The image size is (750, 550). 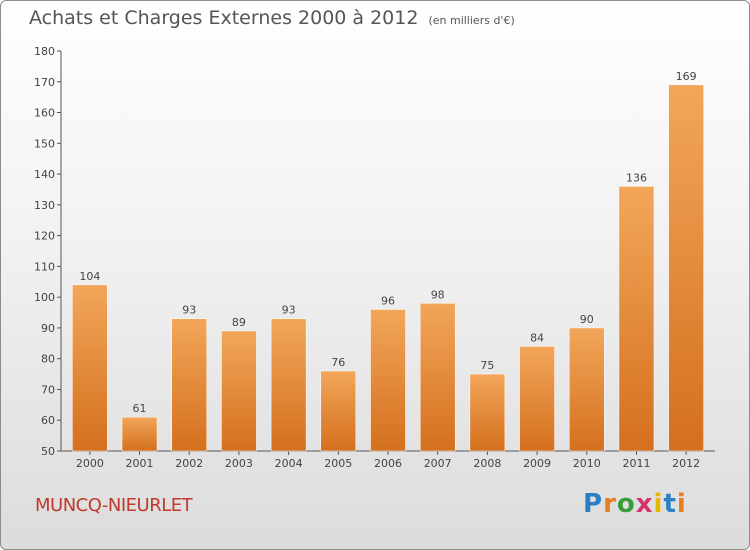 What do you see at coordinates (626, 504) in the screenshot?
I see `brand-letter: o` at bounding box center [626, 504].